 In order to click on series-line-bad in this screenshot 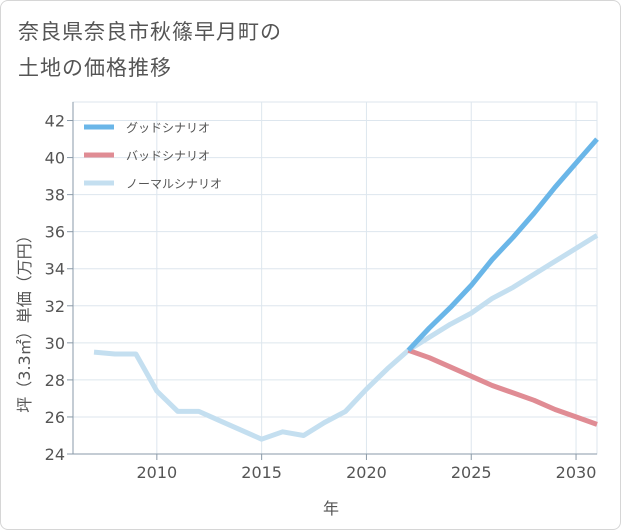, I will do `click(502, 387)`.